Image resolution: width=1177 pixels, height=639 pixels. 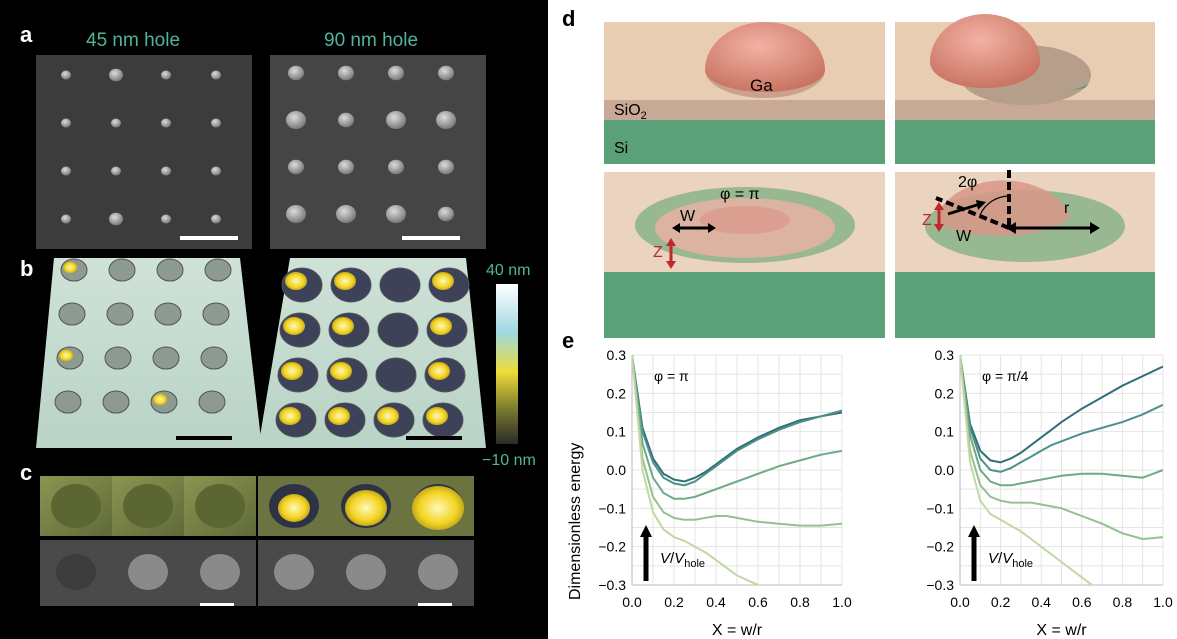 What do you see at coordinates (612, 508) in the screenshot?
I see `y-tick-label: −0.1` at bounding box center [612, 508].